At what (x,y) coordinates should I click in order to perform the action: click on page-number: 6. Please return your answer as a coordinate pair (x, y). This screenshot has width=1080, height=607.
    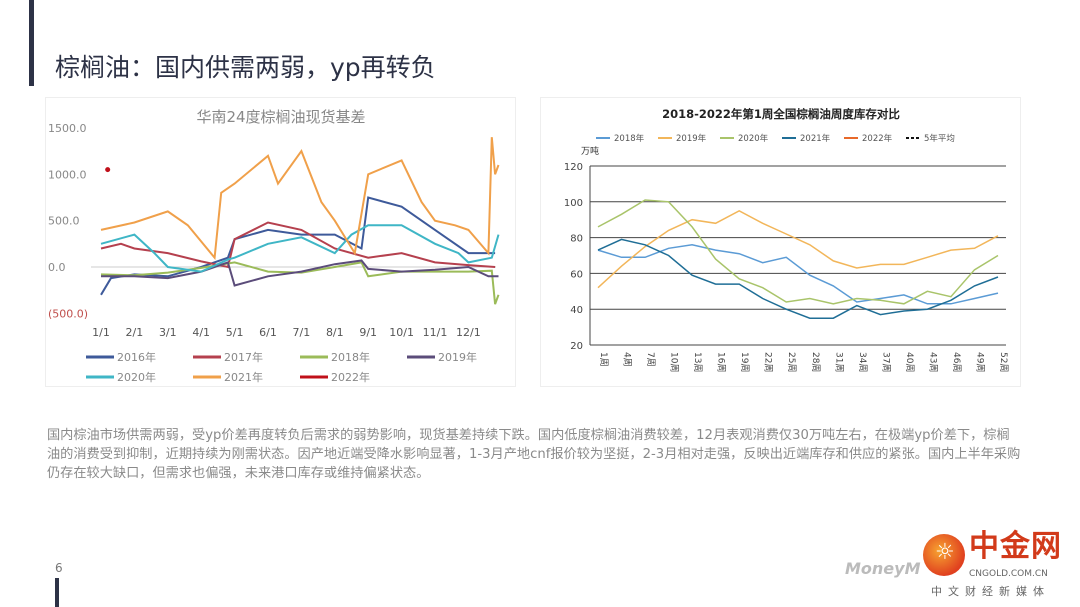
    Looking at the image, I should click on (59, 568).